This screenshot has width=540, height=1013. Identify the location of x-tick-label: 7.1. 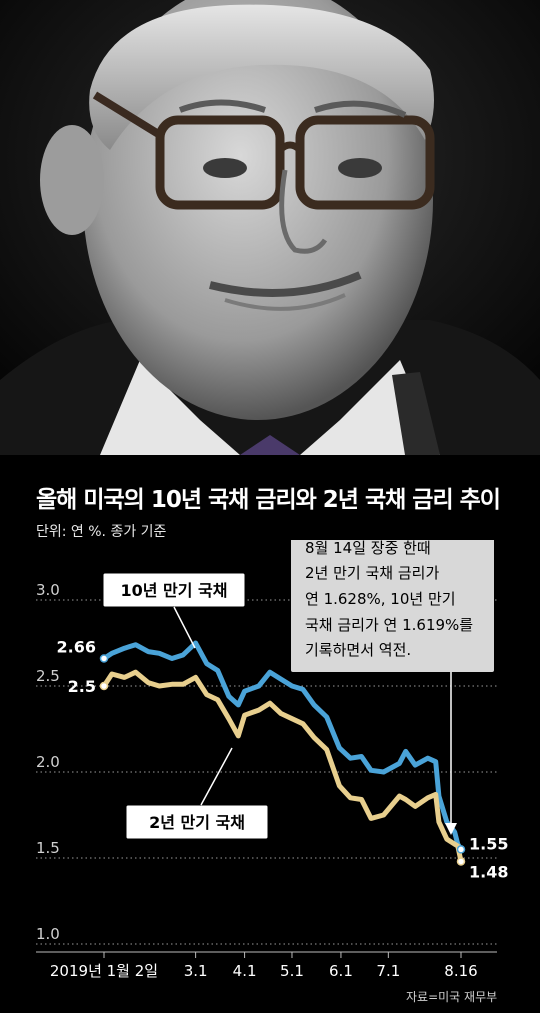
(388, 971).